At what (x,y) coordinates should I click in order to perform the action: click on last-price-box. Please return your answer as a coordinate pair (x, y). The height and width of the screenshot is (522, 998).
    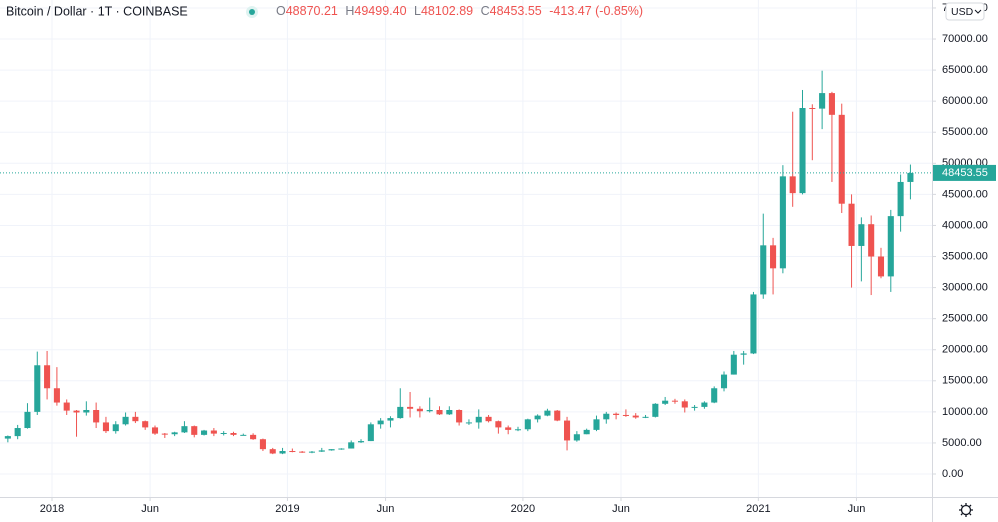
    Looking at the image, I should click on (964, 172).